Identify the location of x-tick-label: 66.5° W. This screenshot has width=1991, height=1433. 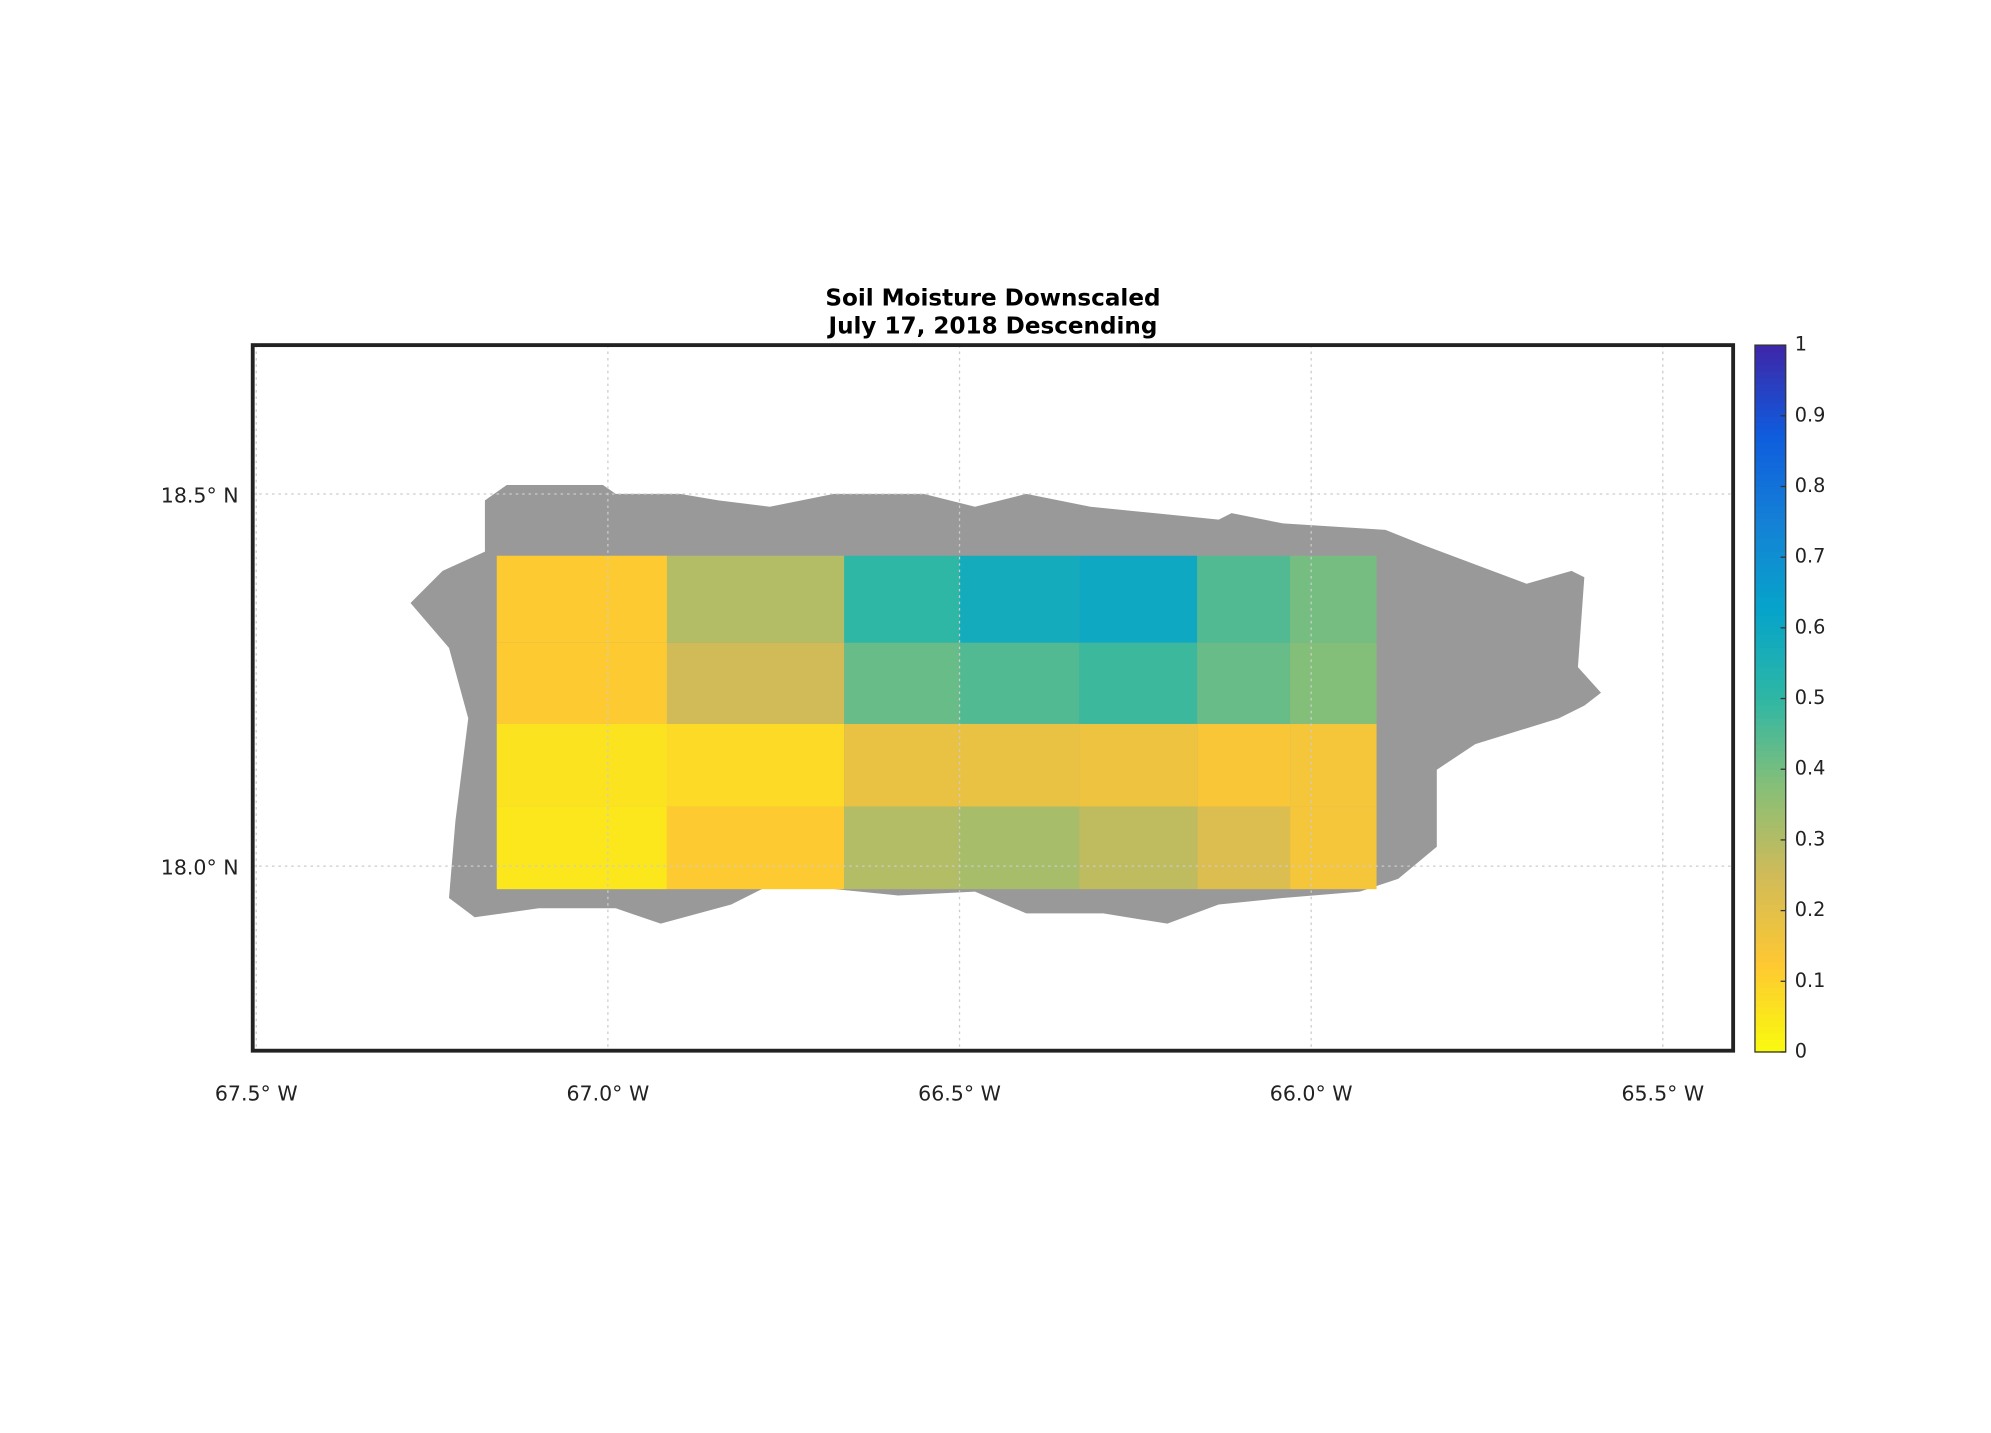
(959, 1093).